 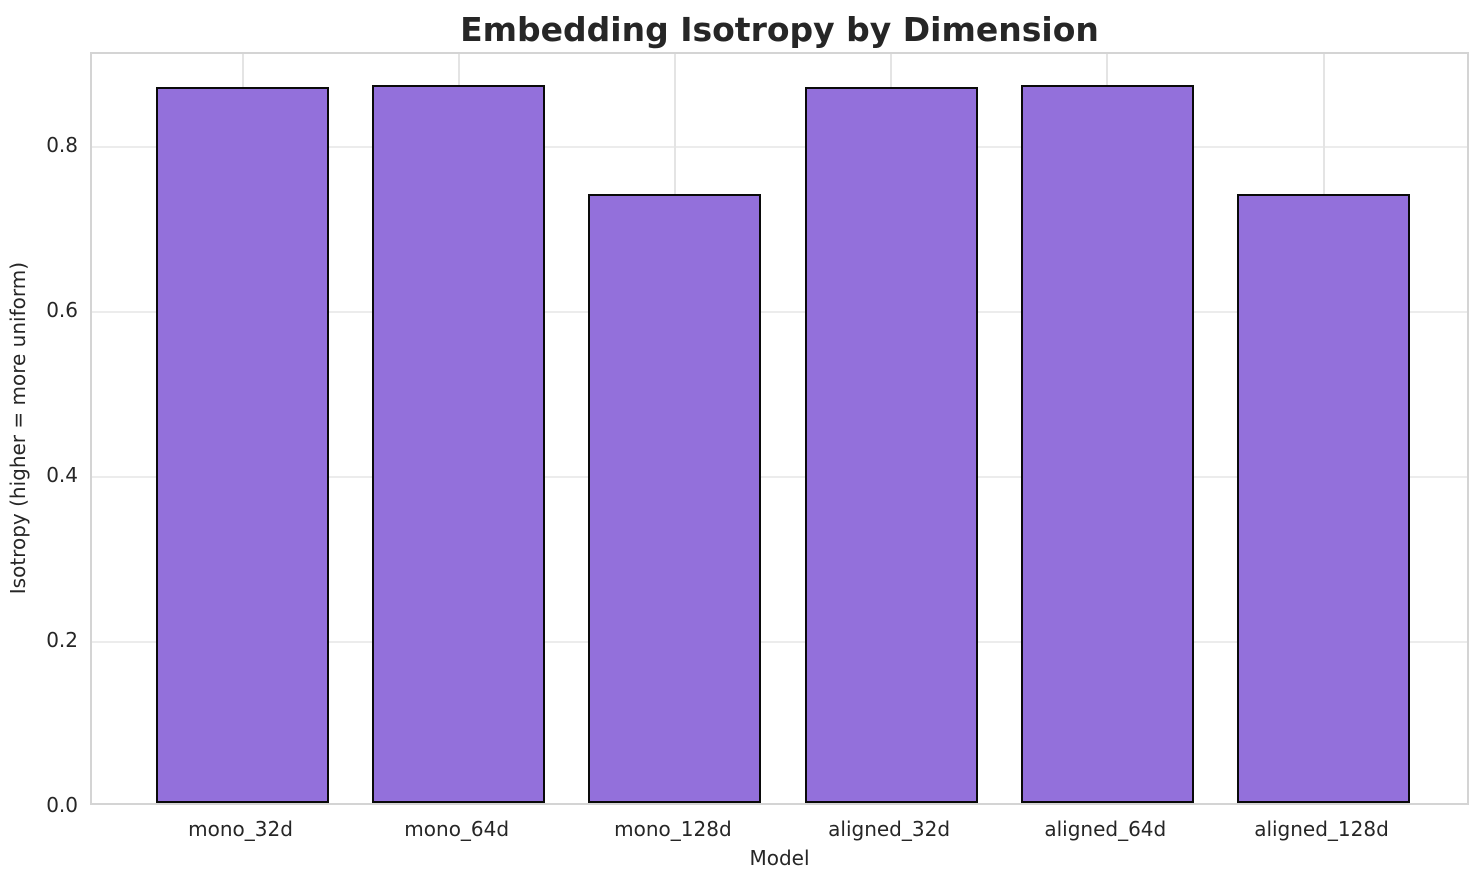 I want to click on x-tick-label: aligned_32d, so click(x=889, y=829).